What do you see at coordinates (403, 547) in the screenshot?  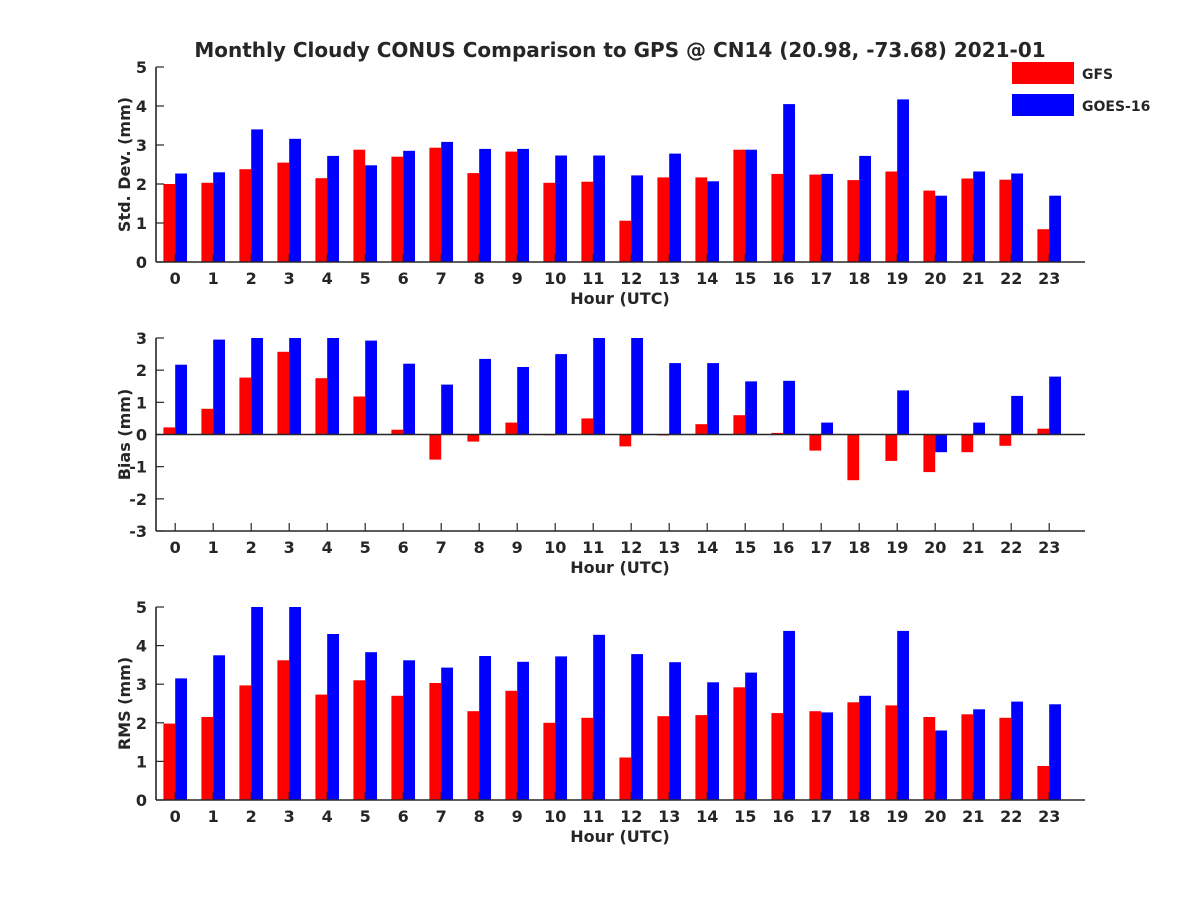 I see `bias-xtick-label: 6` at bounding box center [403, 547].